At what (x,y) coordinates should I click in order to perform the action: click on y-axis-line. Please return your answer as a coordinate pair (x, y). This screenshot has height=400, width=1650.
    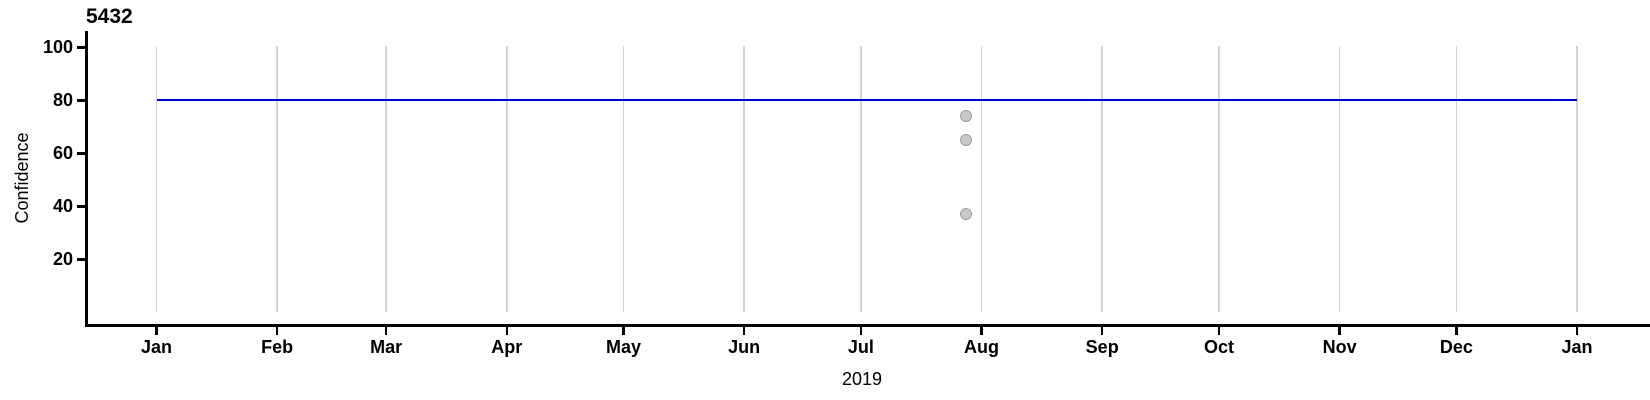
    Looking at the image, I should click on (86, 179).